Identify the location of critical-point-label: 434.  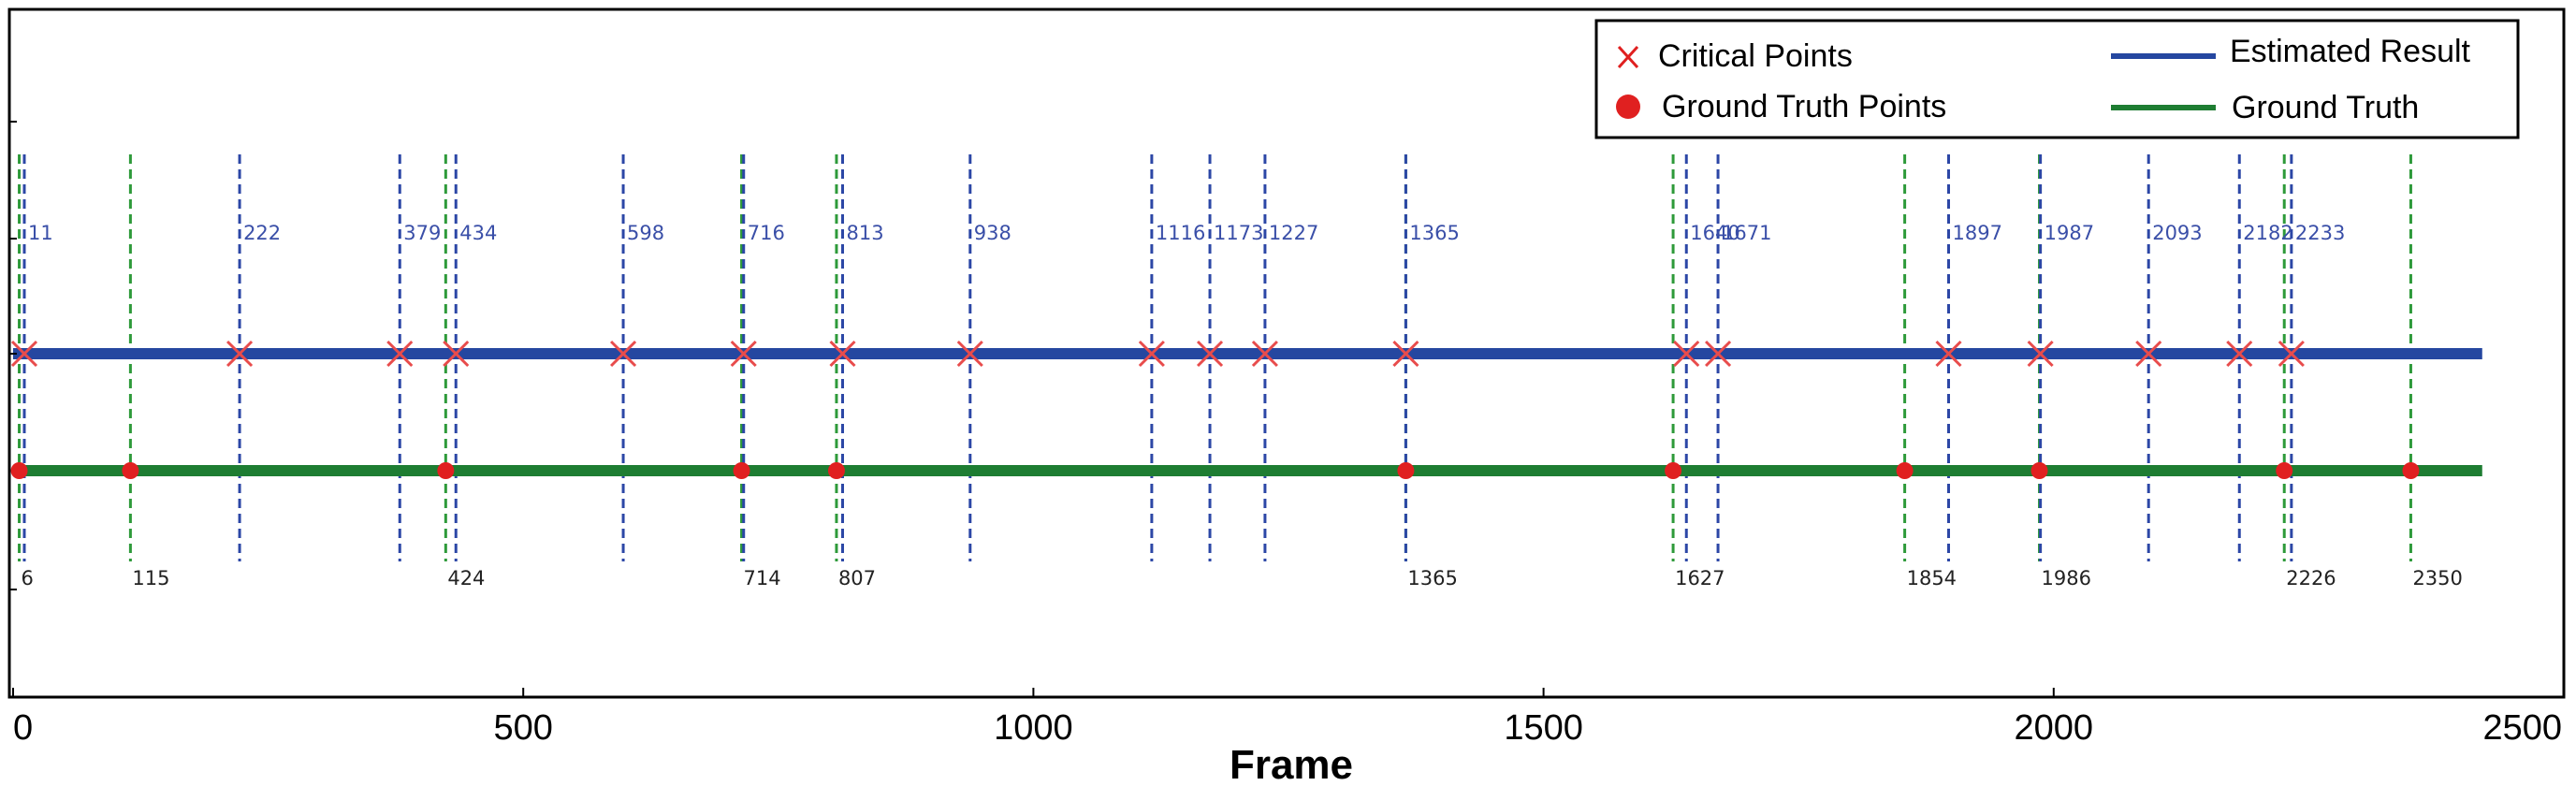
(478, 233).